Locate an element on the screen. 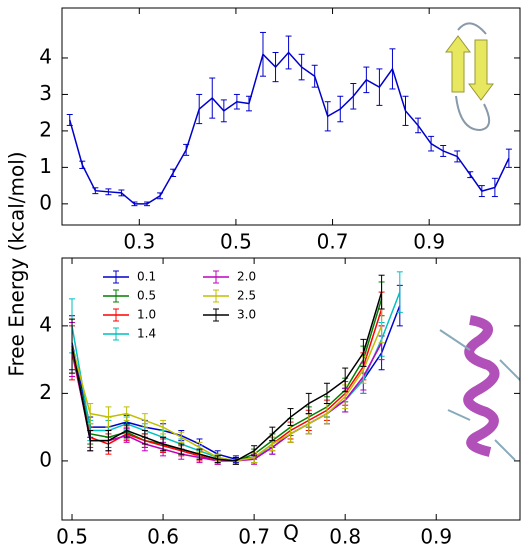  legend-entry: 1.4 is located at coordinates (129, 334).